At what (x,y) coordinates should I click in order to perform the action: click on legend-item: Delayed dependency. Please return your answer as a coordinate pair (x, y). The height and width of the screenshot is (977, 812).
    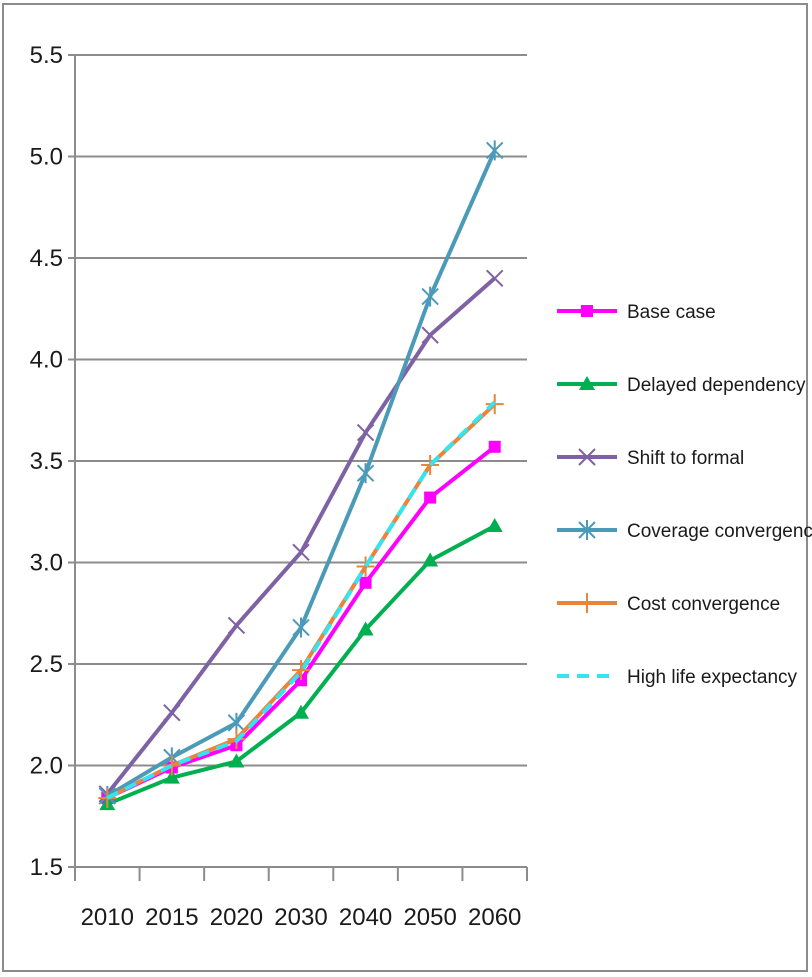
    Looking at the image, I should click on (681, 385).